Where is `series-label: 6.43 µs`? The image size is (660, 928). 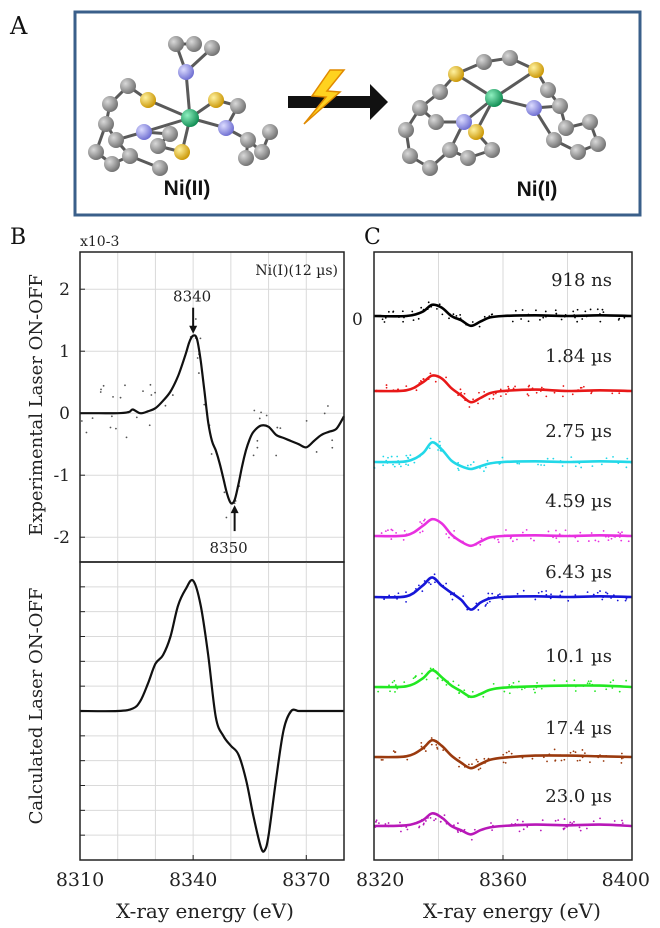
series-label: 6.43 µs is located at coordinates (578, 572).